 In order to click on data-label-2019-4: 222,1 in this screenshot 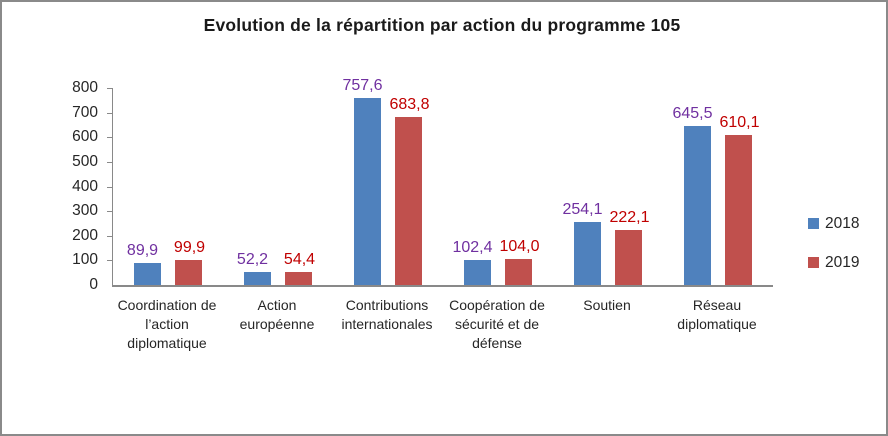, I will do `click(629, 218)`.